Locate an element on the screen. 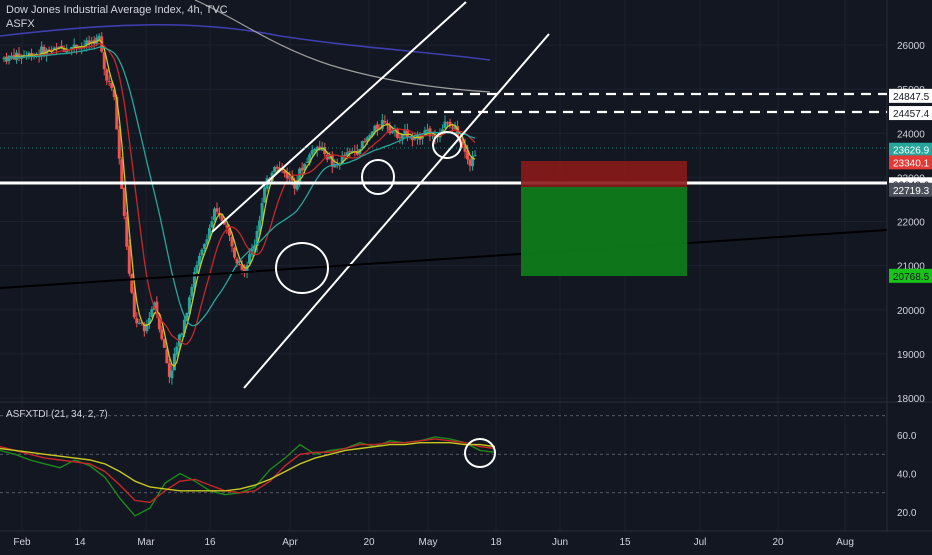  oscillator-label: ASFXTDI (21, 34, 2, 7) is located at coordinates (57, 414).